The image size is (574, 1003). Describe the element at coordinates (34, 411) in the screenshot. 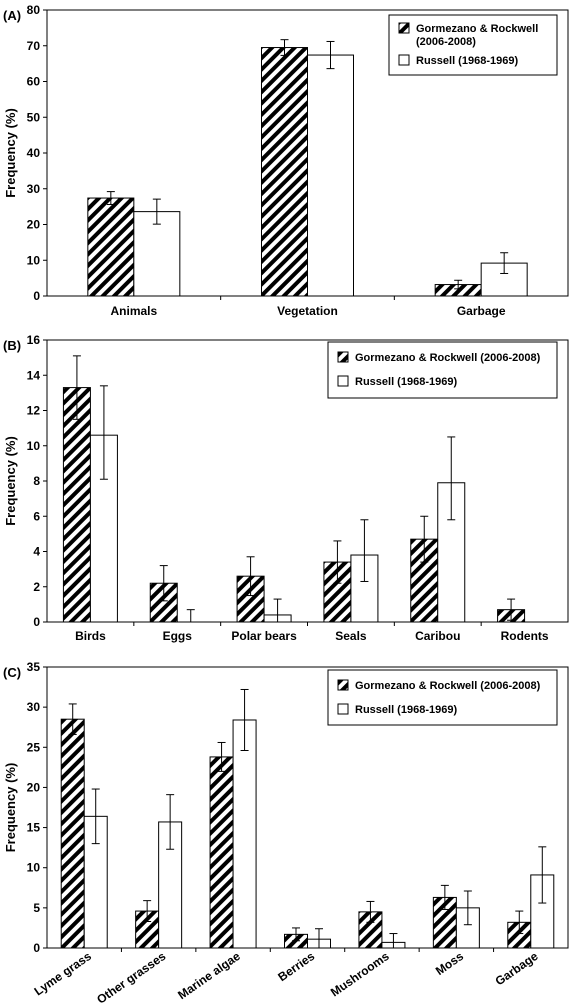

I see `y-tick-label: 12` at that location.